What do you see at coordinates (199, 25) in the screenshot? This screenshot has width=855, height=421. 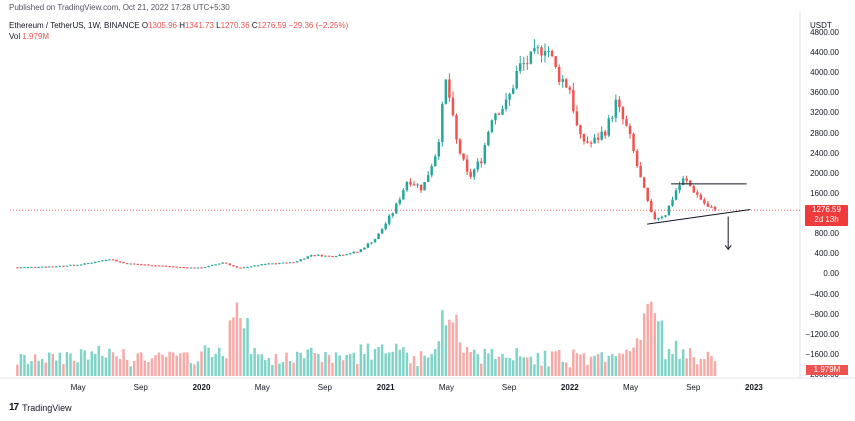 I see `high-value: 1341.73` at bounding box center [199, 25].